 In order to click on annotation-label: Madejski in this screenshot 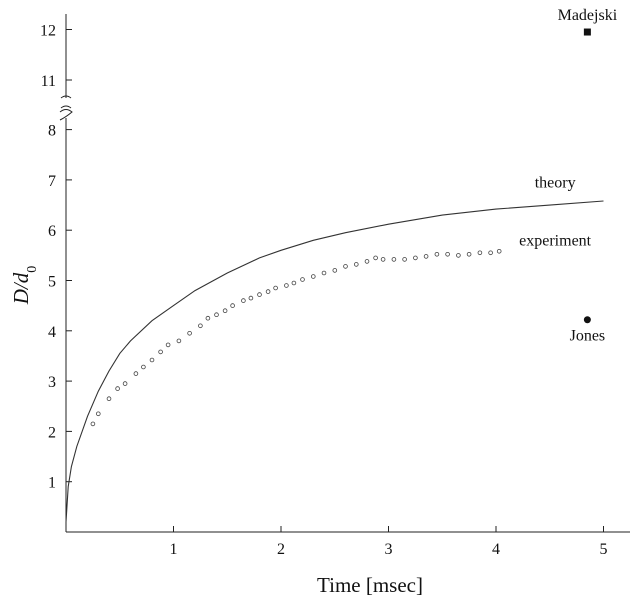, I will do `click(588, 15)`.